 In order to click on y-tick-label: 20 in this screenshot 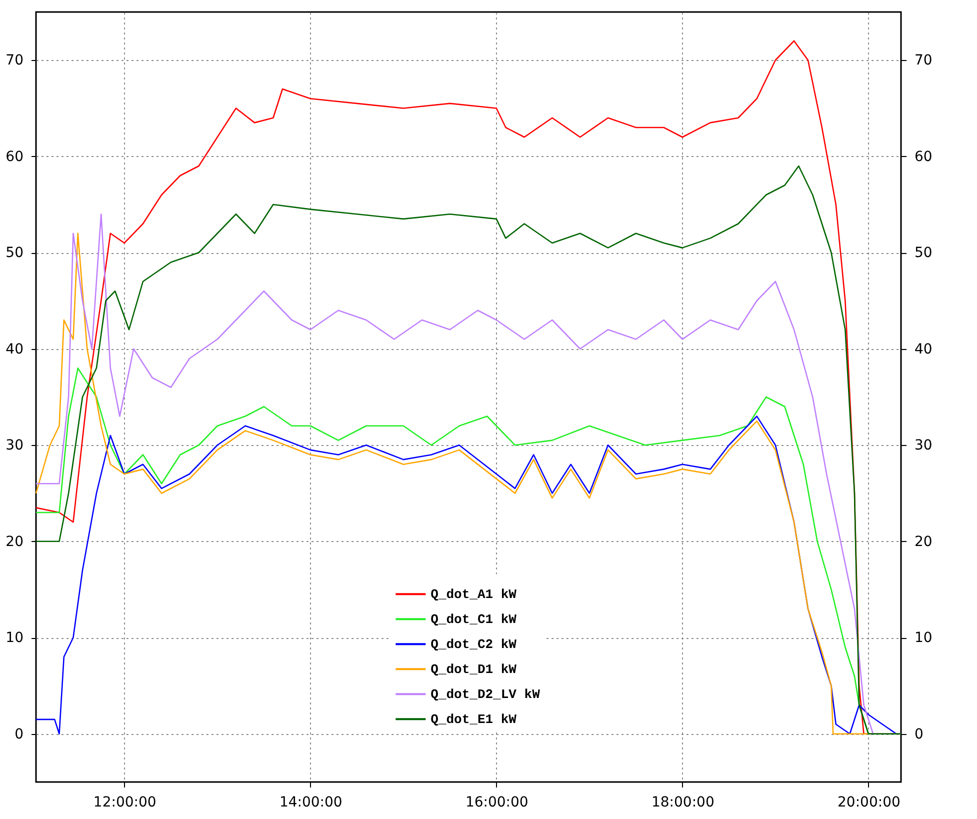, I will do `click(15, 542)`.